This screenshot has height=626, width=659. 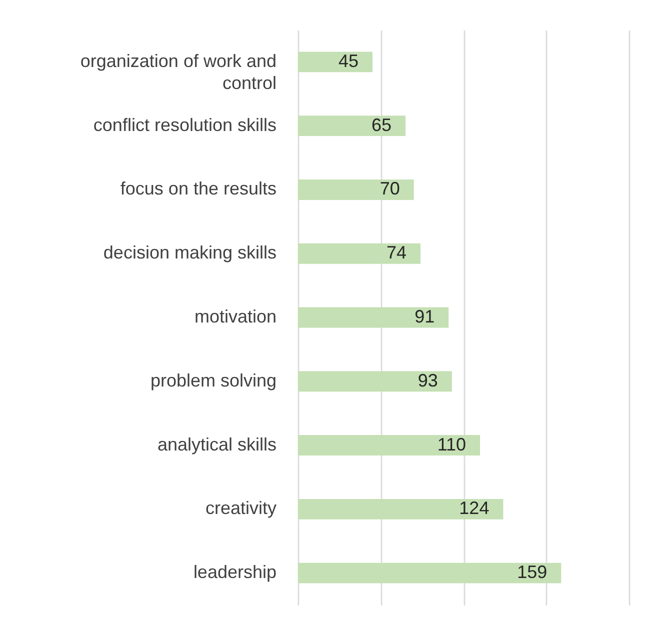 What do you see at coordinates (348, 60) in the screenshot?
I see `data-label: 45` at bounding box center [348, 60].